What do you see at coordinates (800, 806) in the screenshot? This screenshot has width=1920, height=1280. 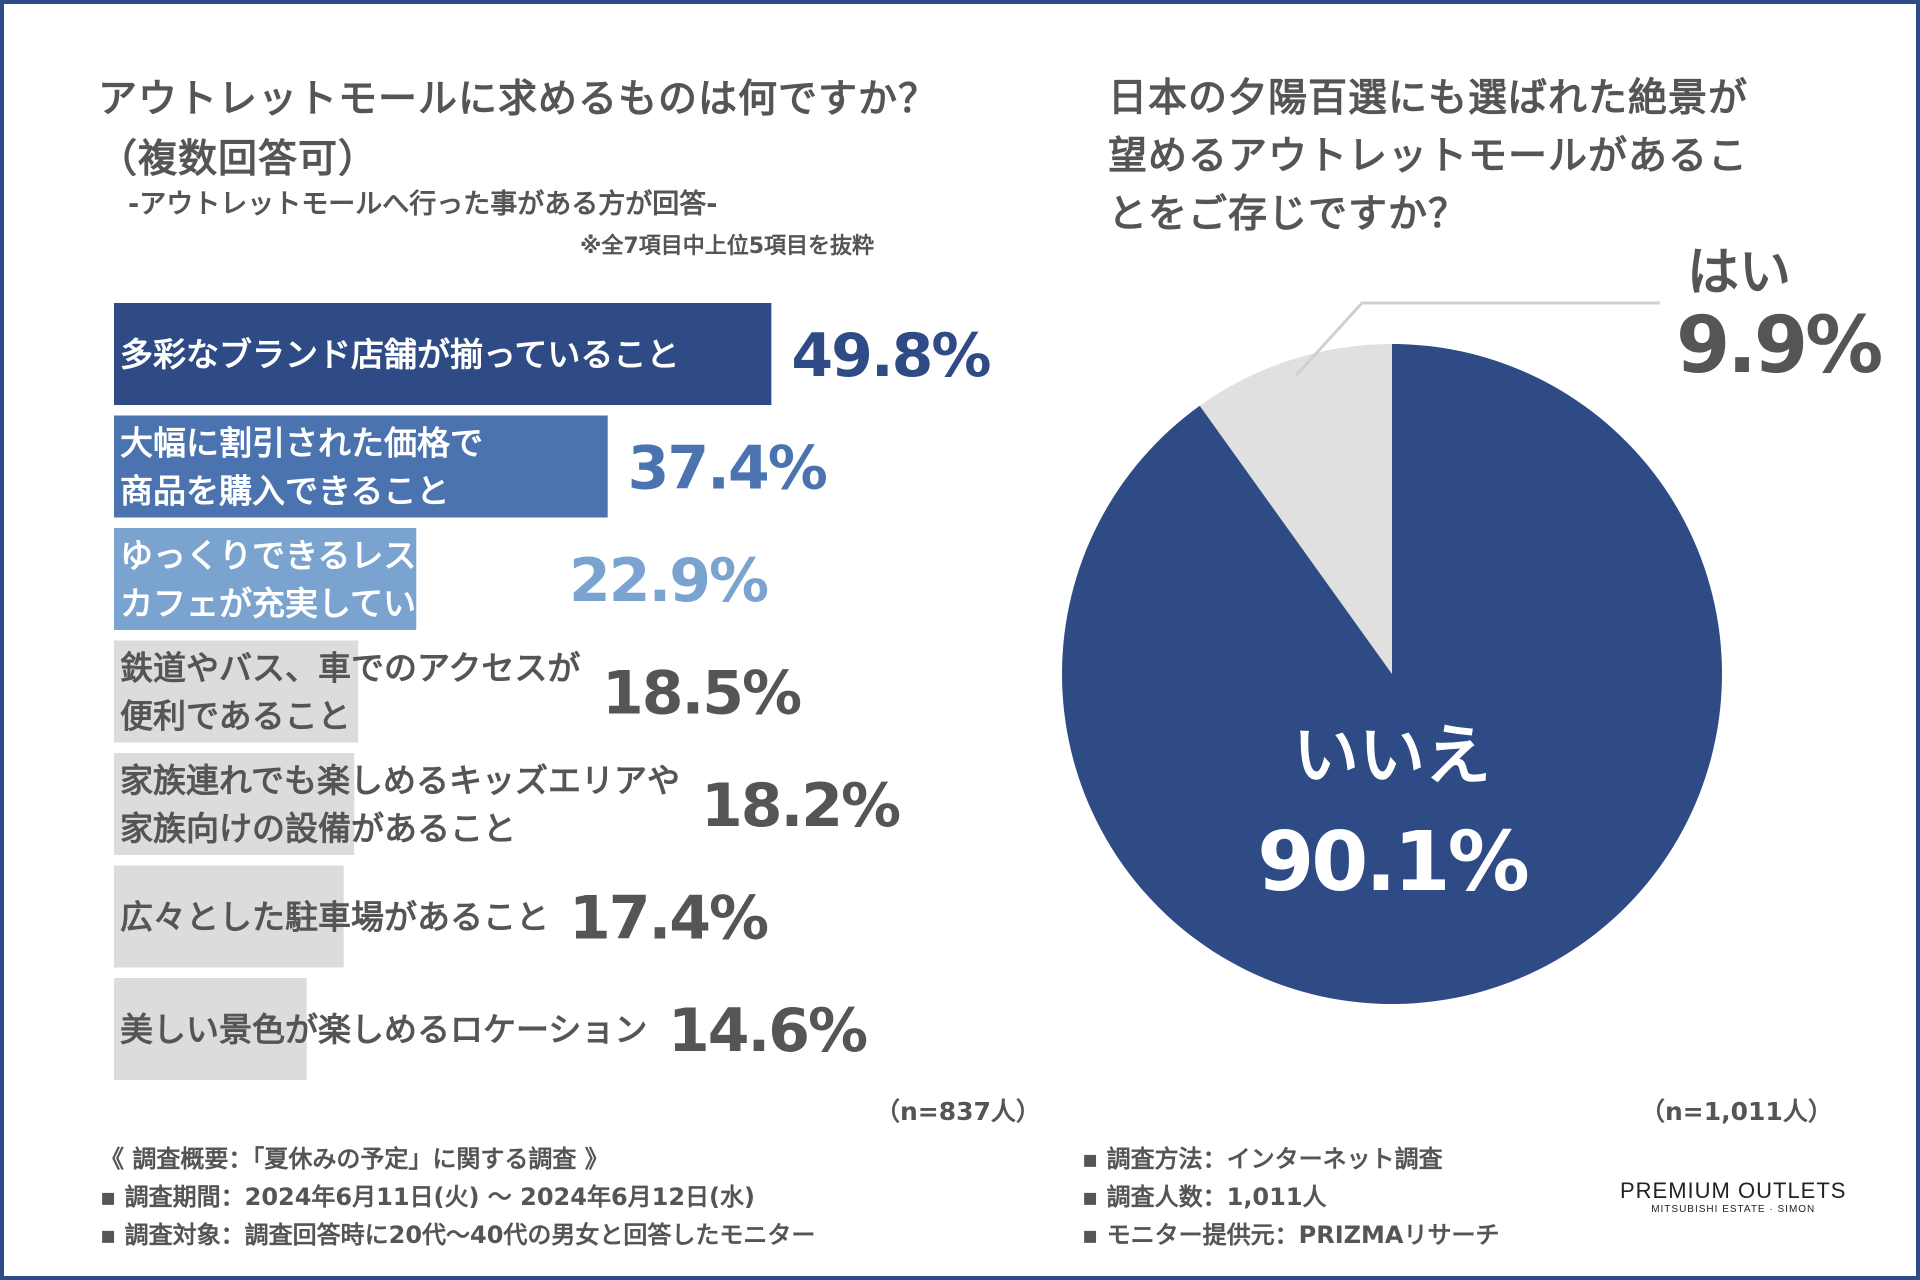 I see `bar-value-5: 18.2%` at bounding box center [800, 806].